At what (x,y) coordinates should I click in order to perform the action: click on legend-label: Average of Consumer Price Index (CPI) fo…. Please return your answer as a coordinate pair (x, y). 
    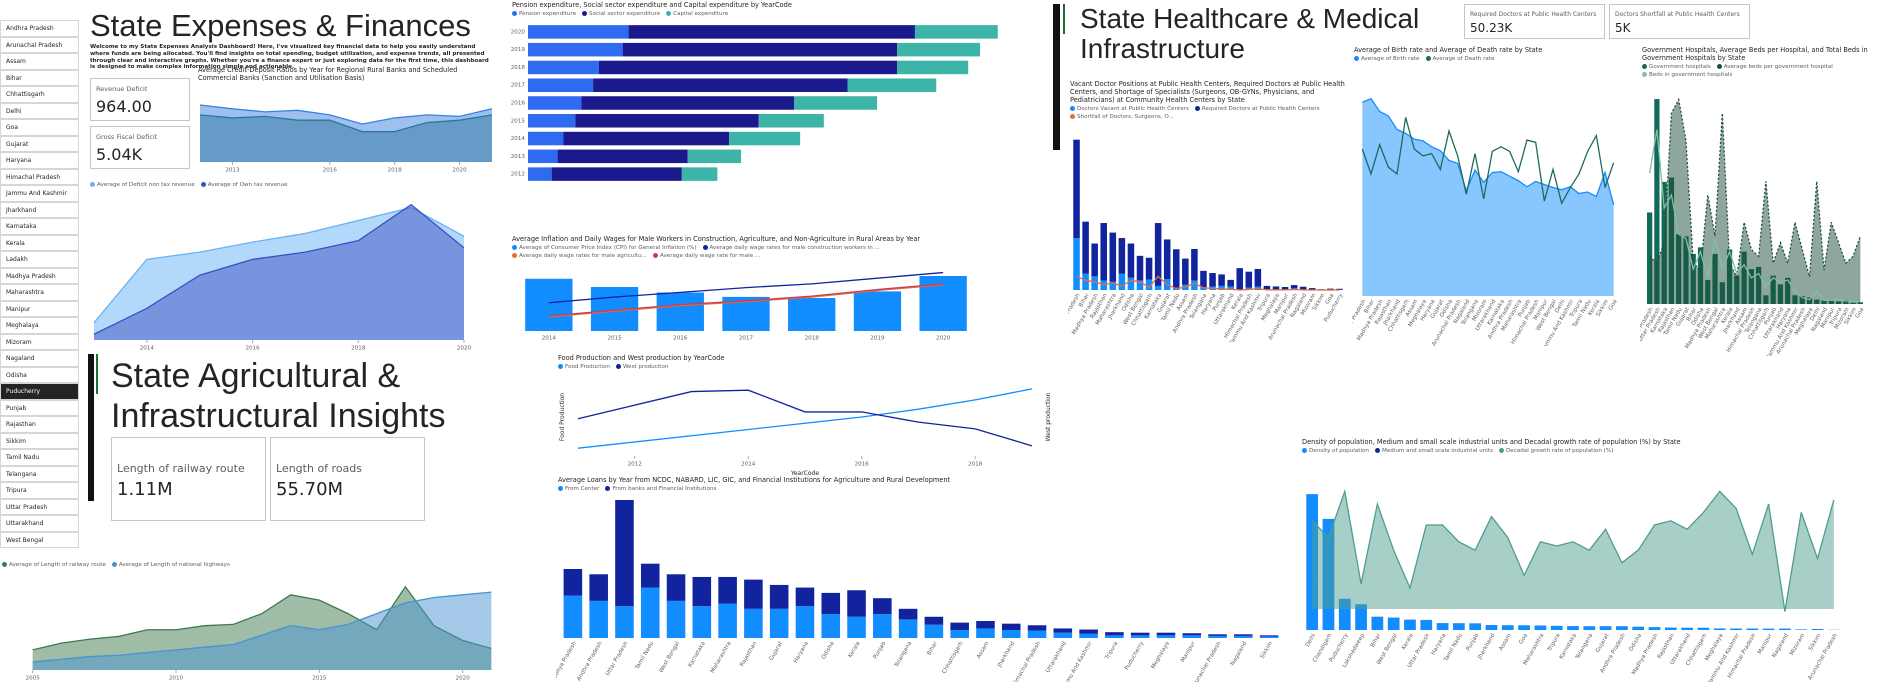
    Looking at the image, I should click on (608, 248).